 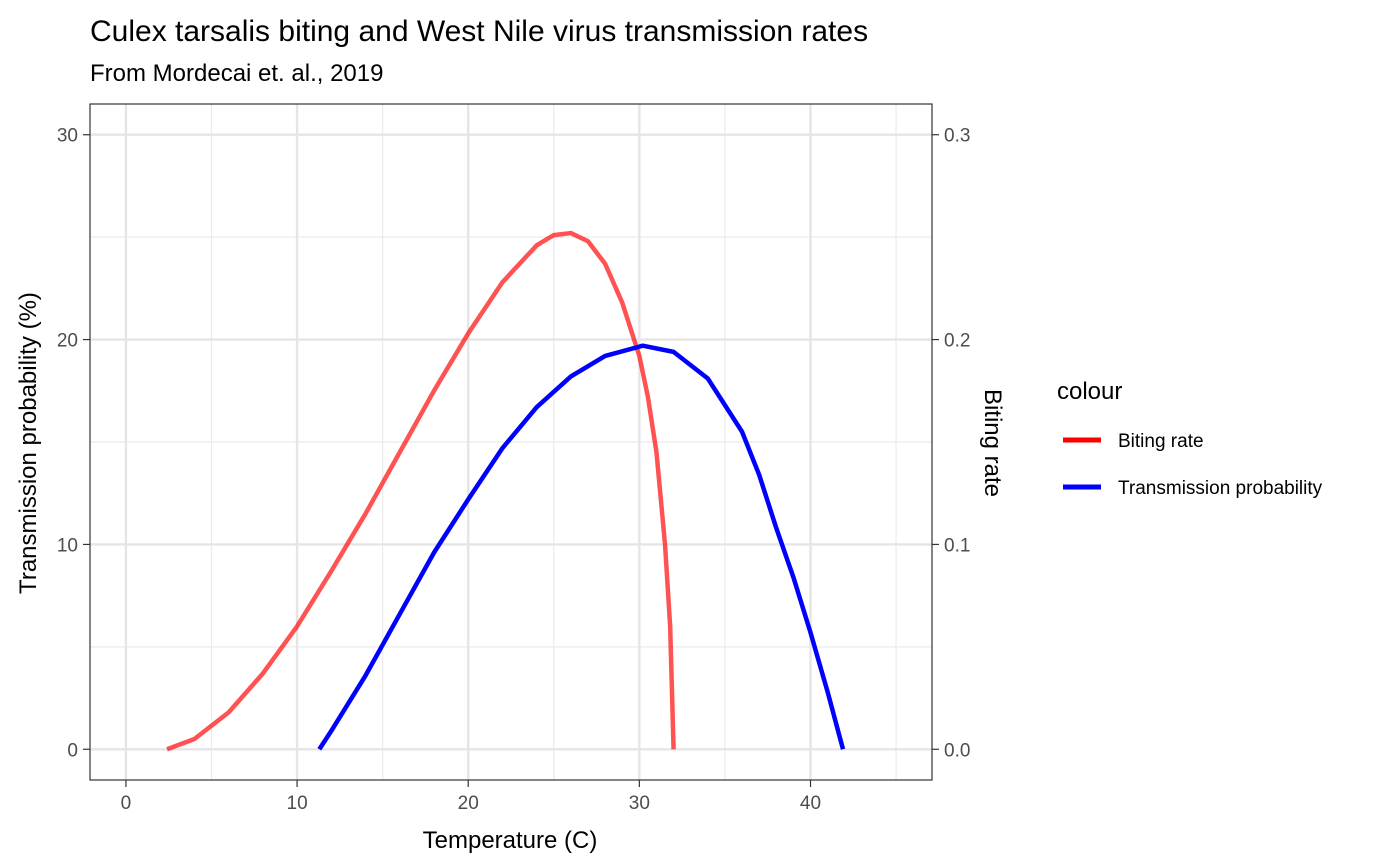 I want to click on x-tick-label: 20, so click(x=468, y=803).